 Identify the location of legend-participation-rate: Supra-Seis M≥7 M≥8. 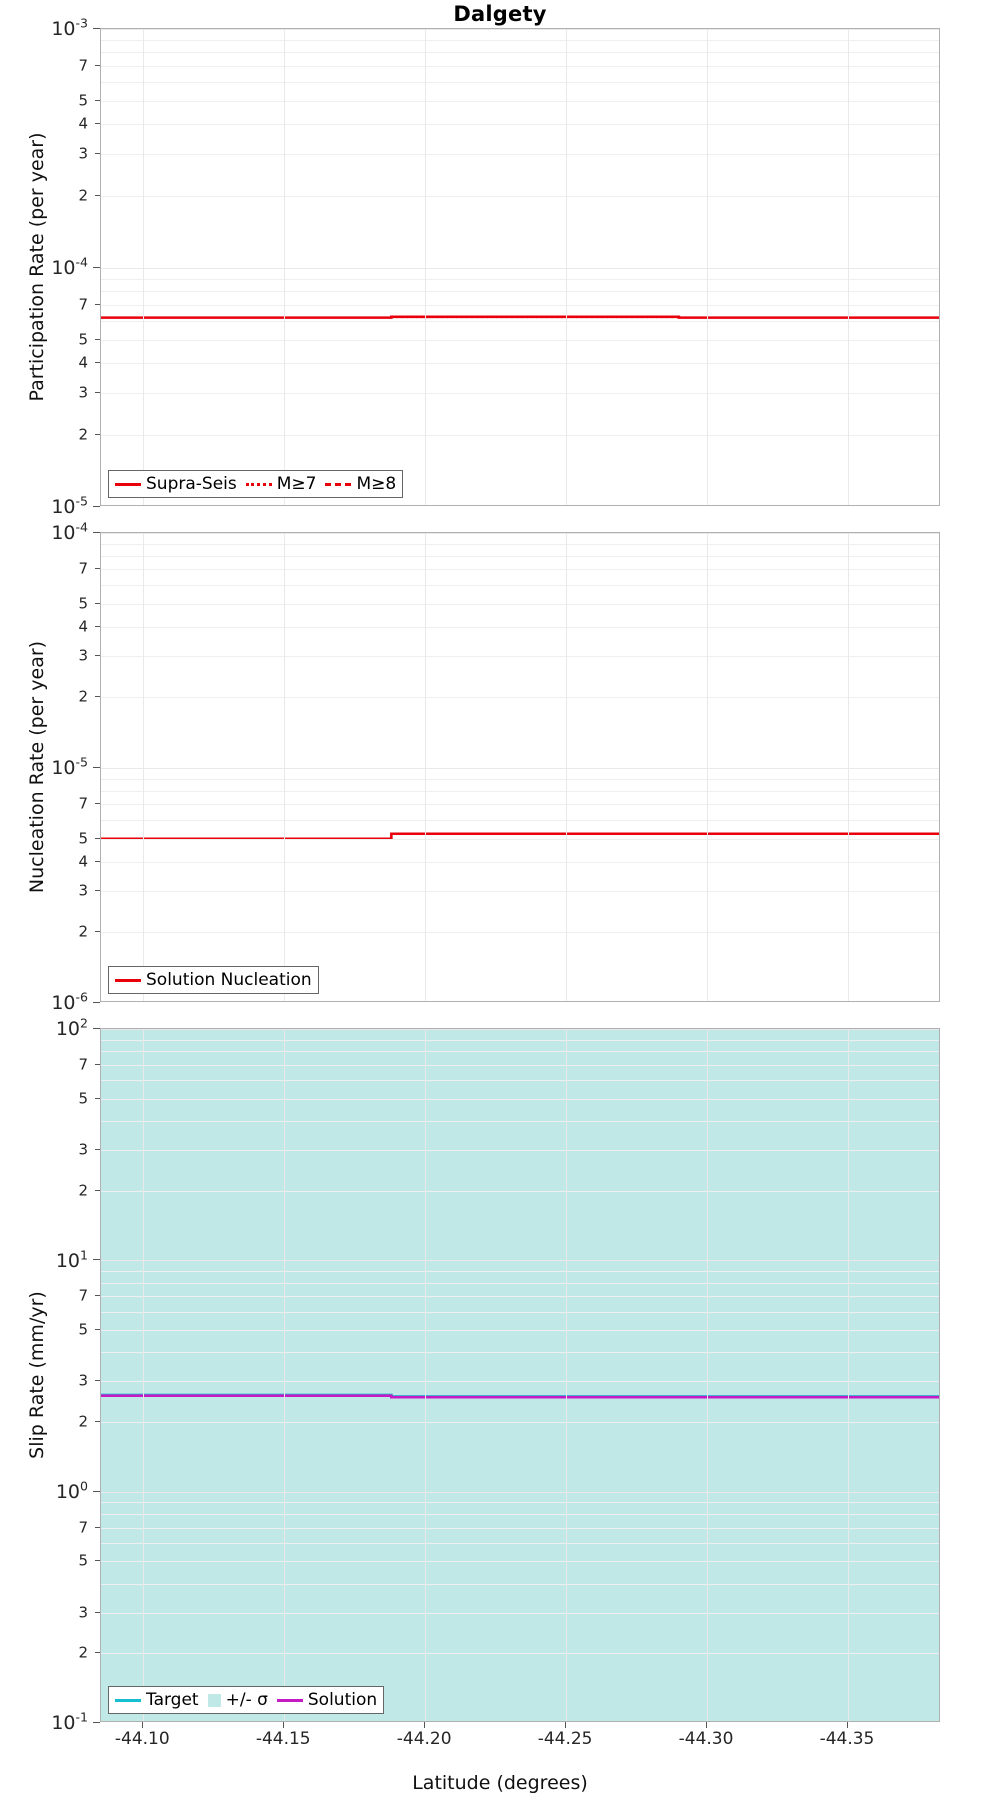
(256, 484).